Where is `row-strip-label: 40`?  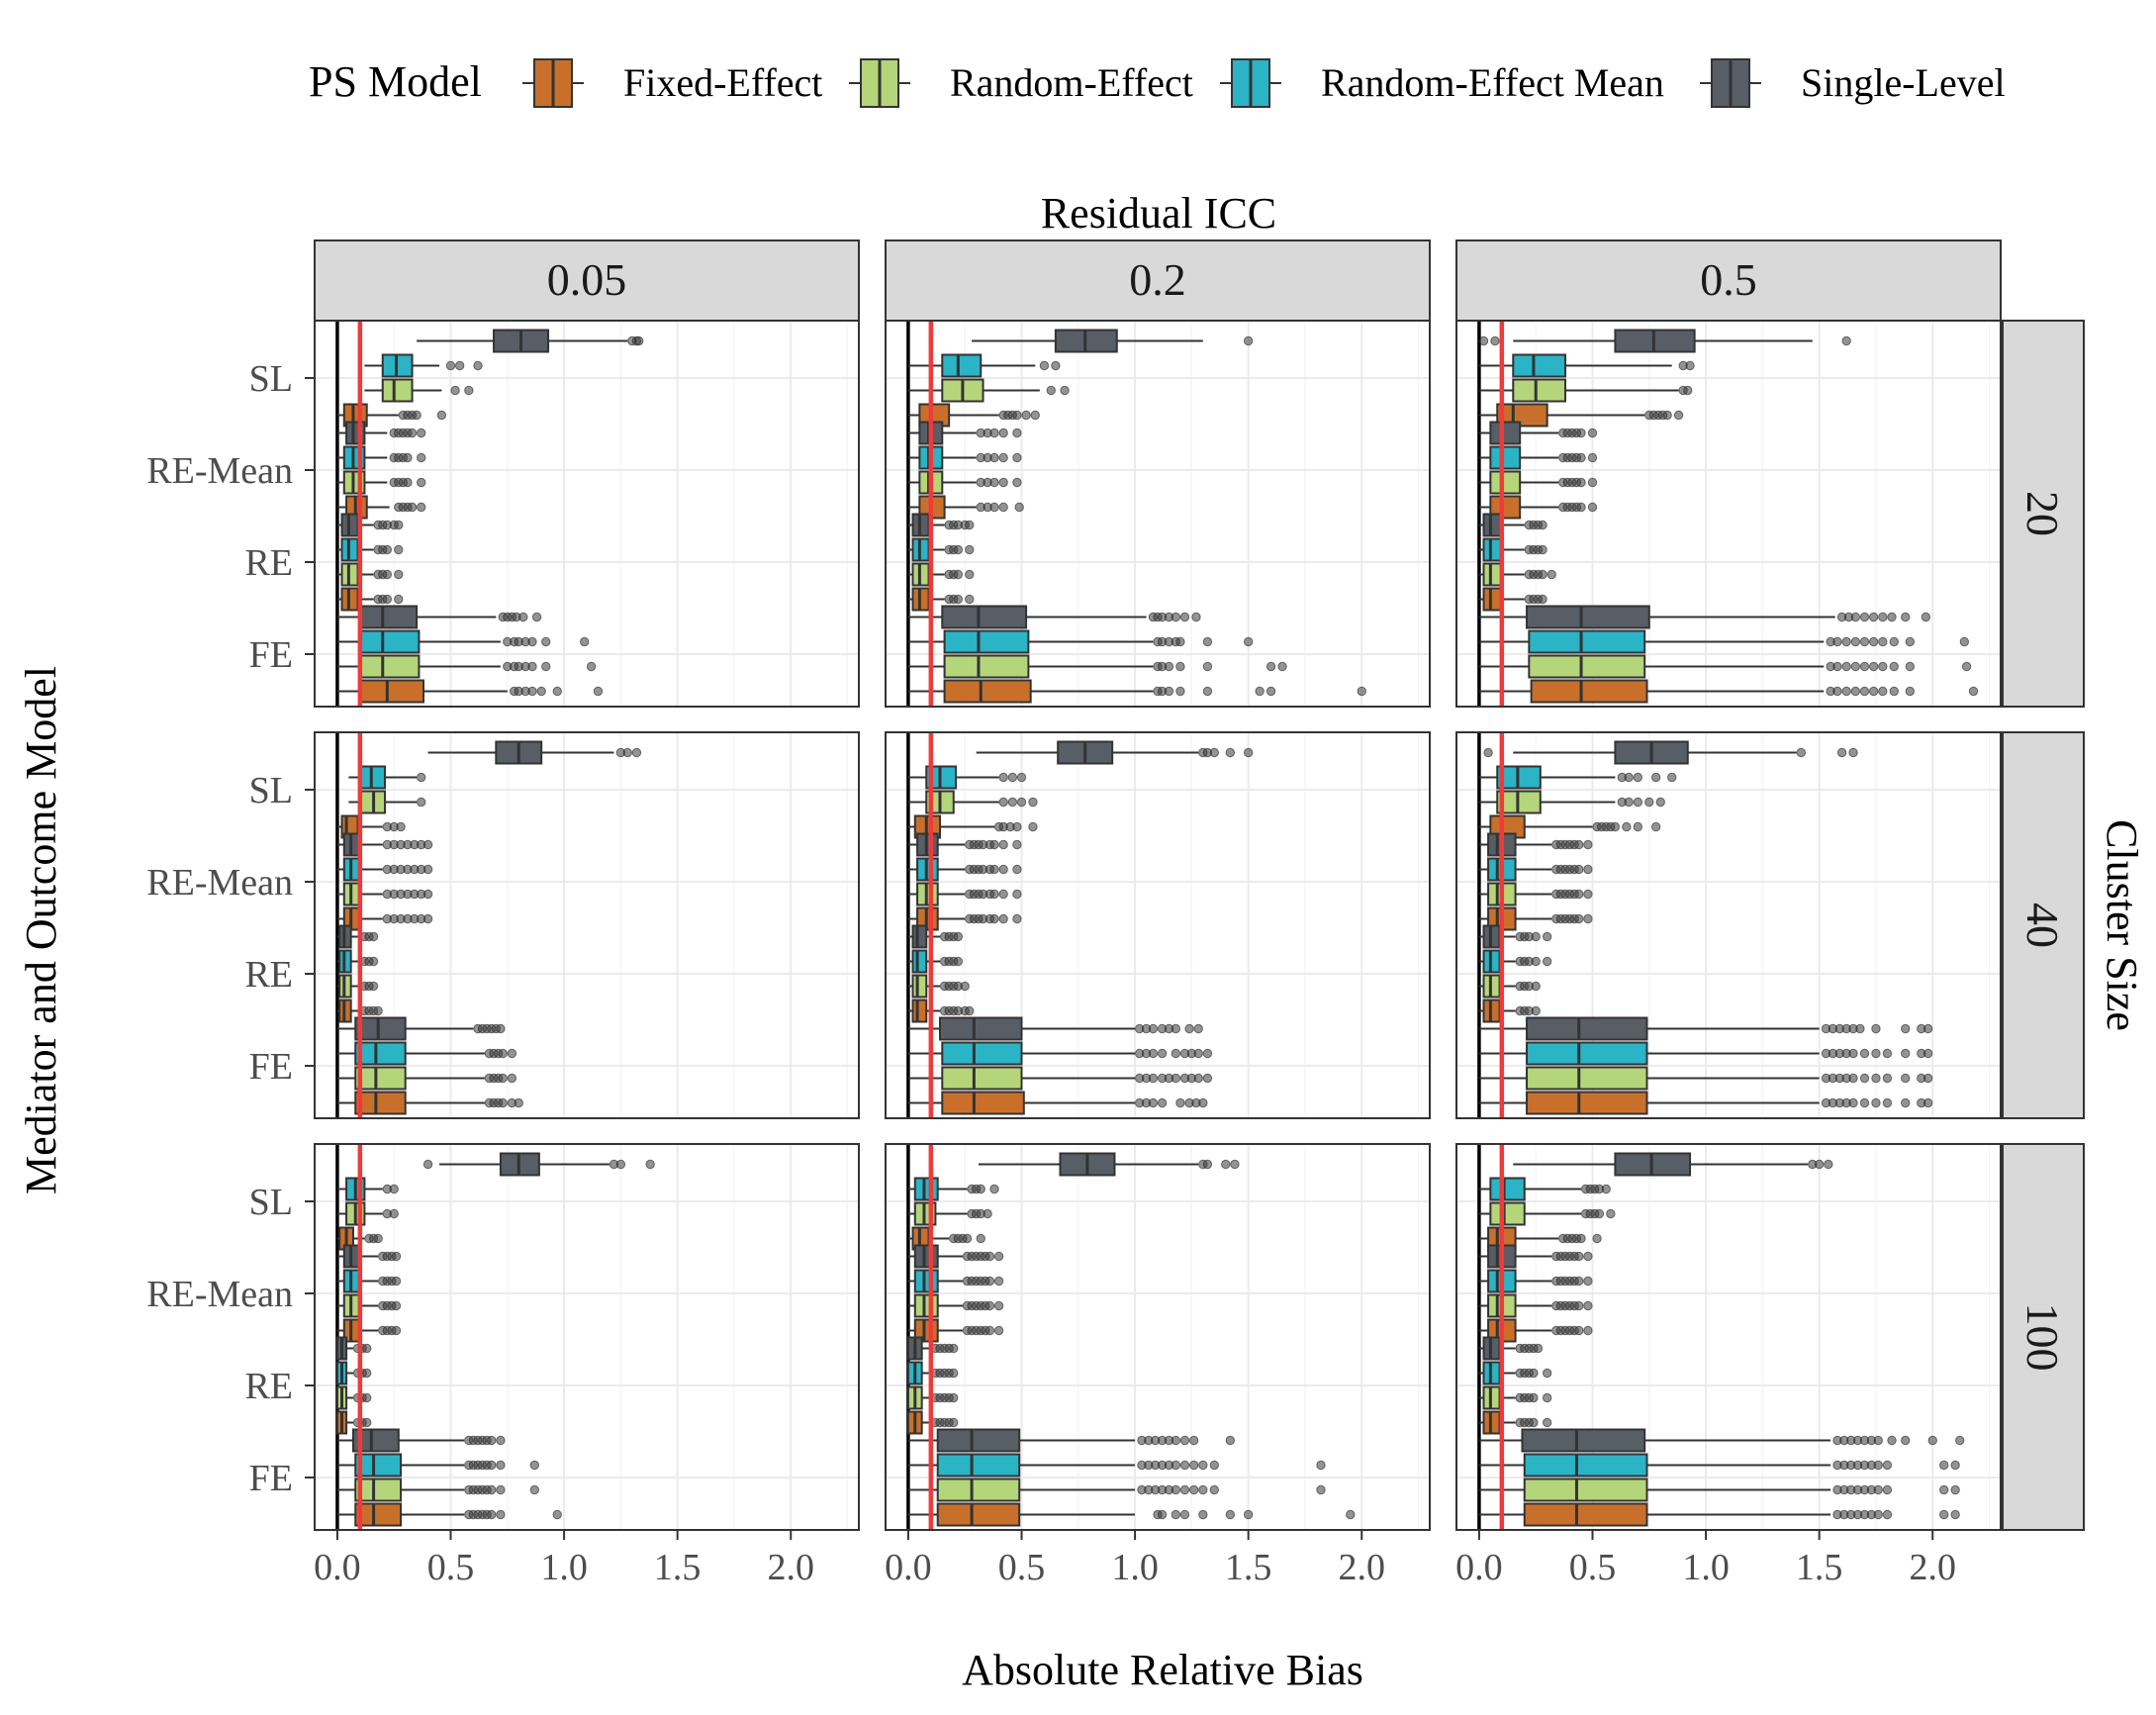
row-strip-label: 40 is located at coordinates (2042, 925).